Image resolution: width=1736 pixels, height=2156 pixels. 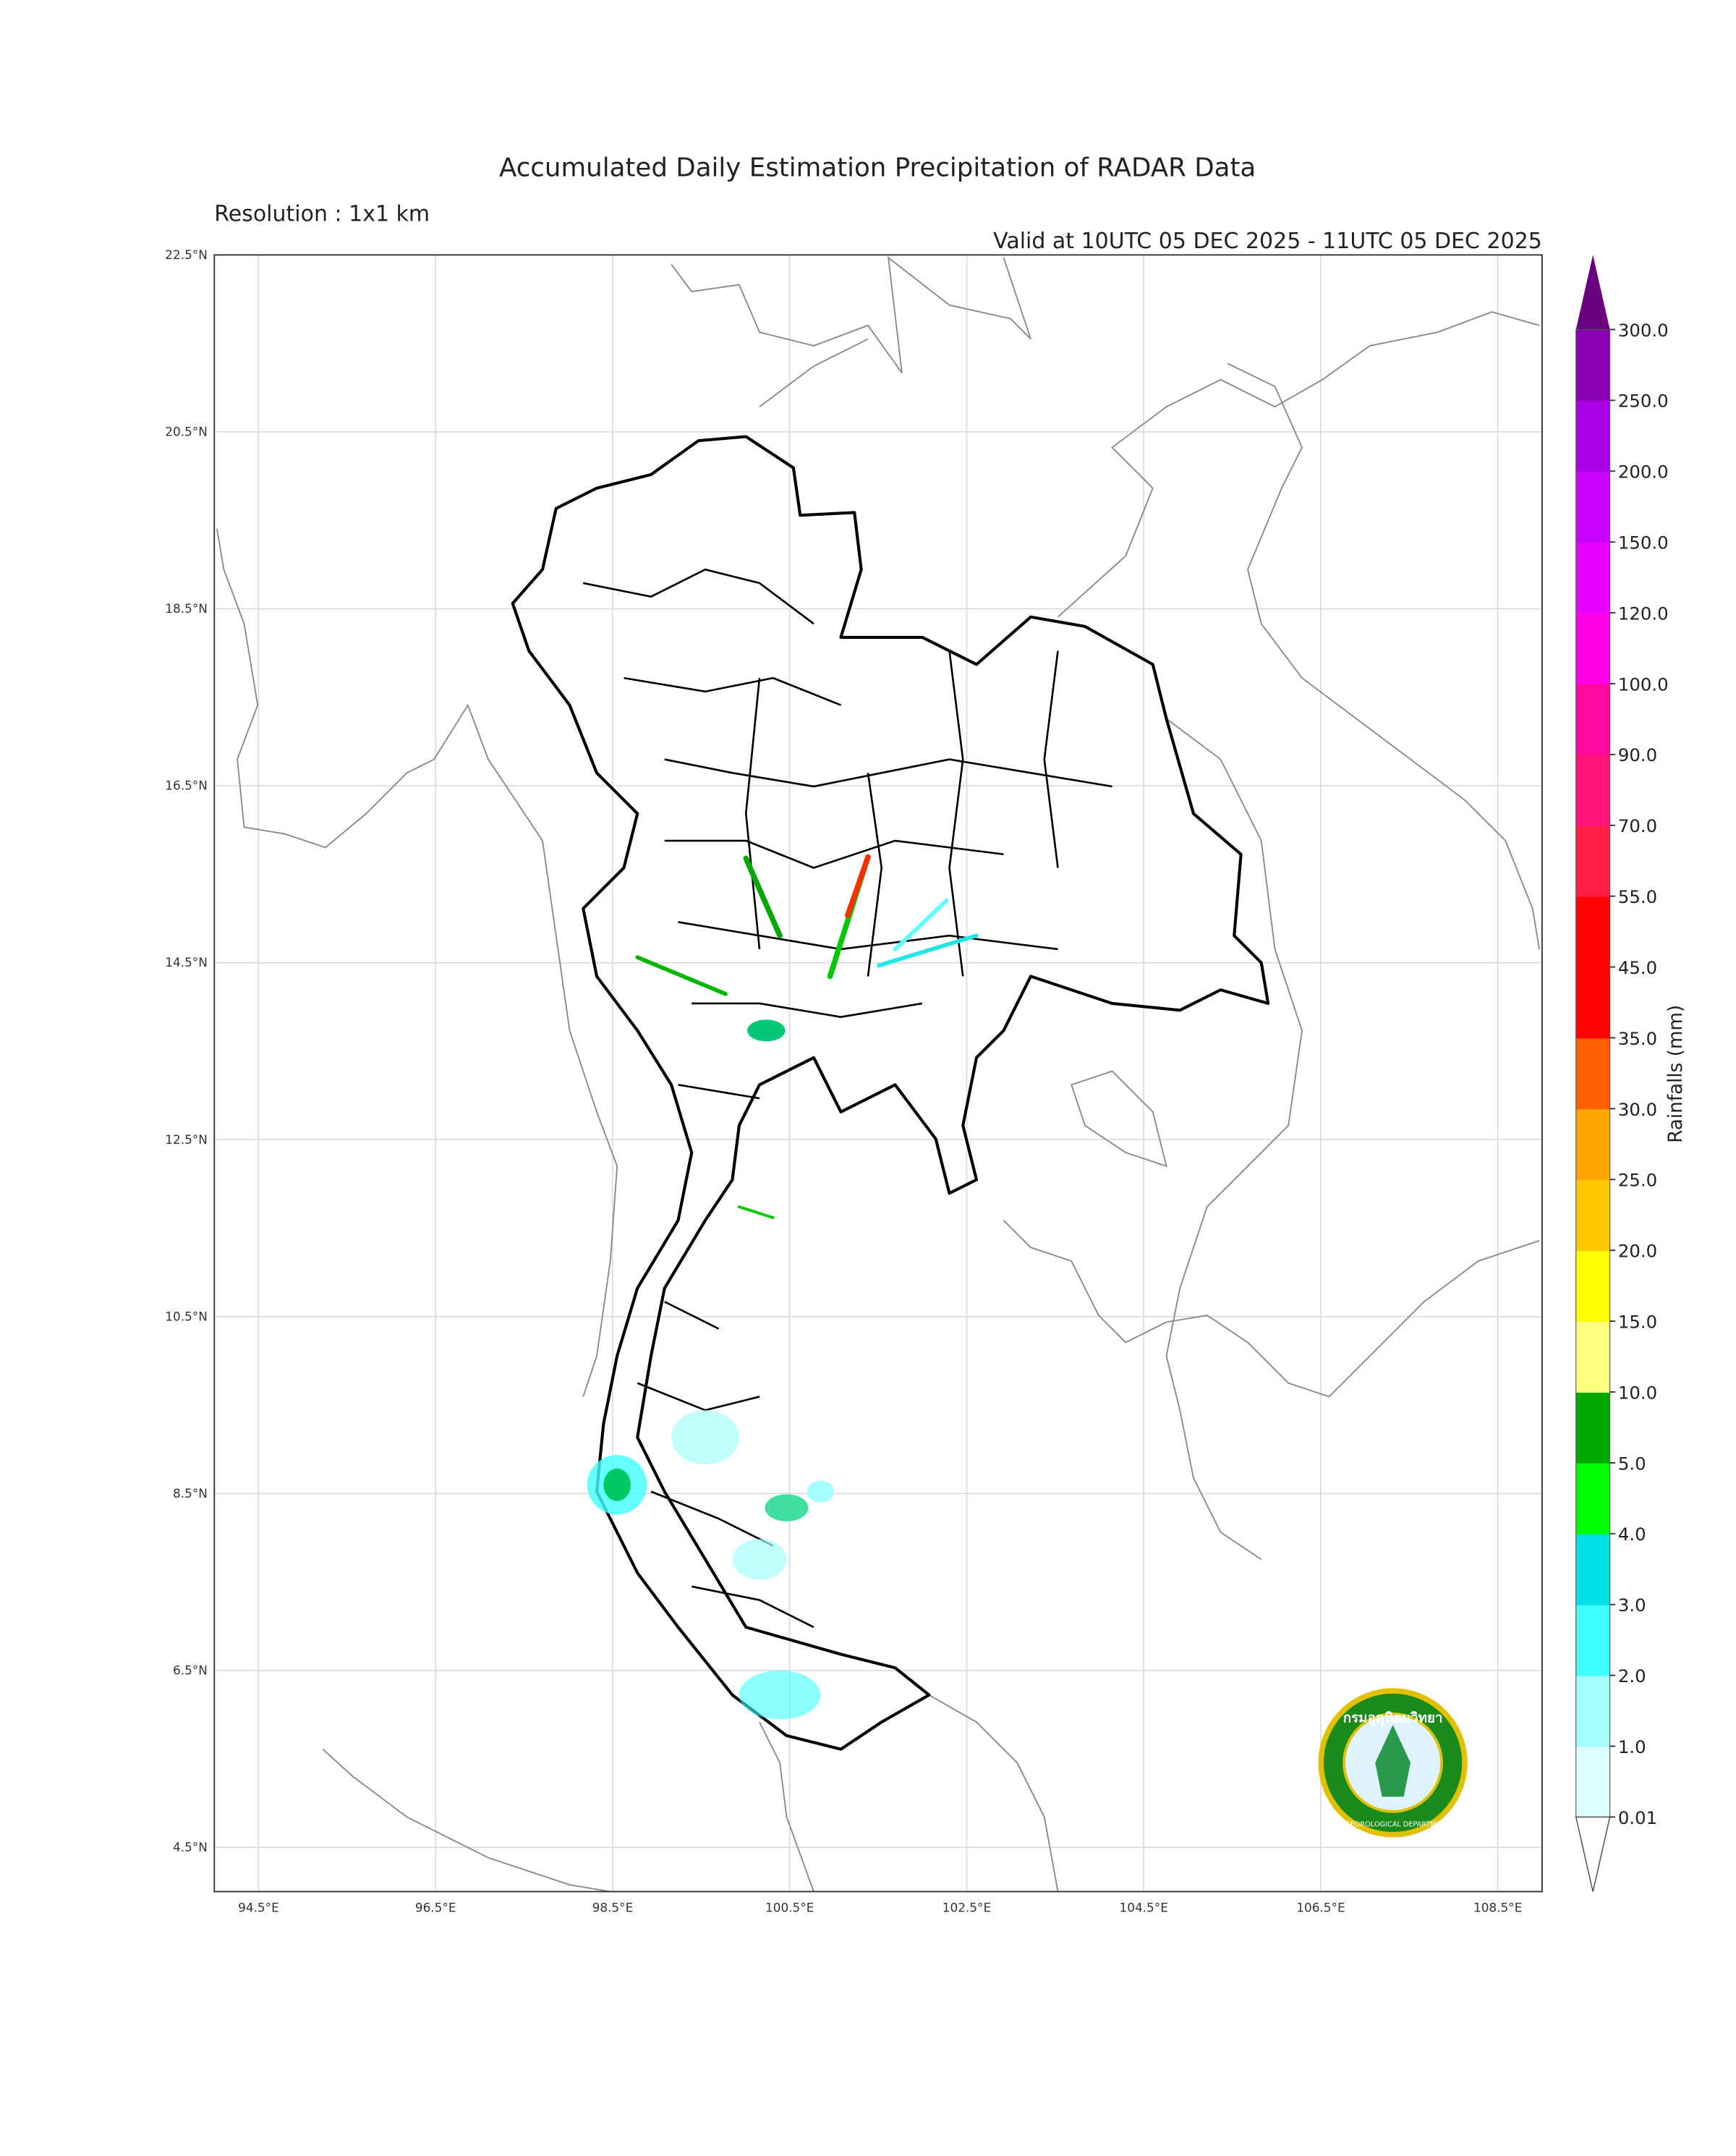 What do you see at coordinates (1637, 1038) in the screenshot?
I see `colorbar-tick-label: 35.0` at bounding box center [1637, 1038].